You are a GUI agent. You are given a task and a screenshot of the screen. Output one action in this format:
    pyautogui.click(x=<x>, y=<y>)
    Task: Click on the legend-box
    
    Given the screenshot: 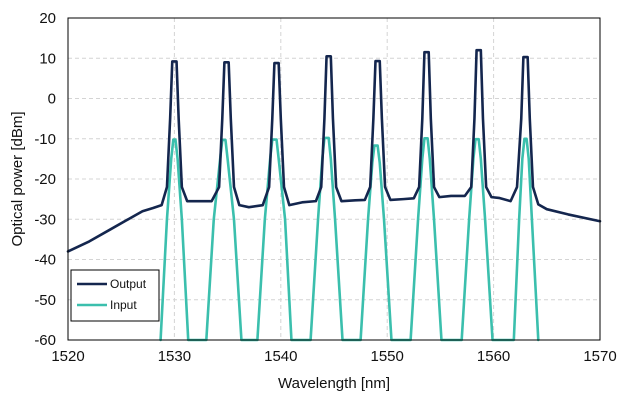 What is the action you would take?
    pyautogui.click(x=115, y=295)
    